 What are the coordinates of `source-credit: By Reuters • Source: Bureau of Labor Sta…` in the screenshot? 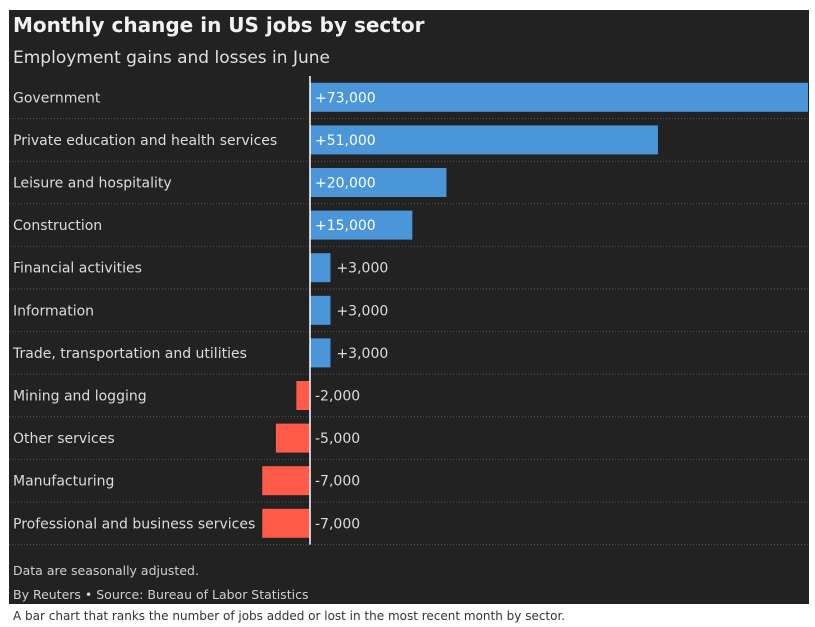 It's located at (161, 594).